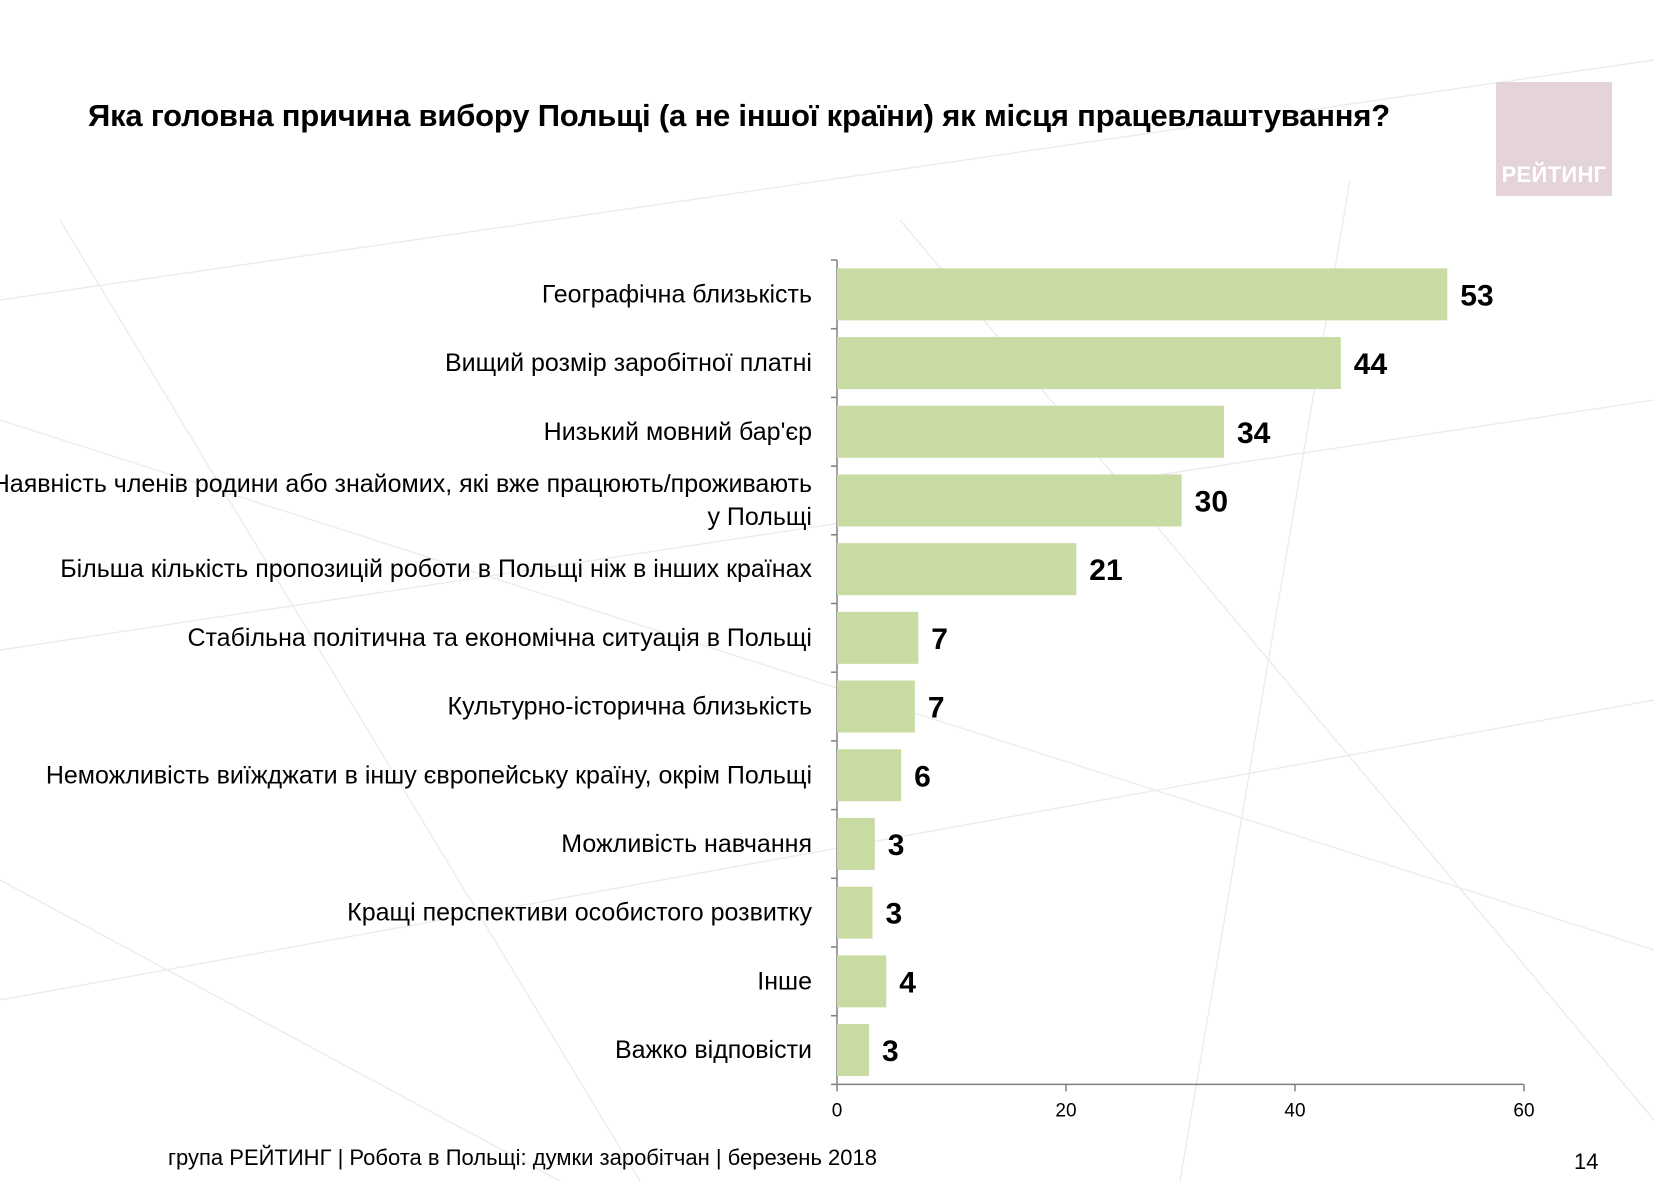 This screenshot has height=1181, width=1654. I want to click on x-tick-label: 40, so click(1294, 1110).